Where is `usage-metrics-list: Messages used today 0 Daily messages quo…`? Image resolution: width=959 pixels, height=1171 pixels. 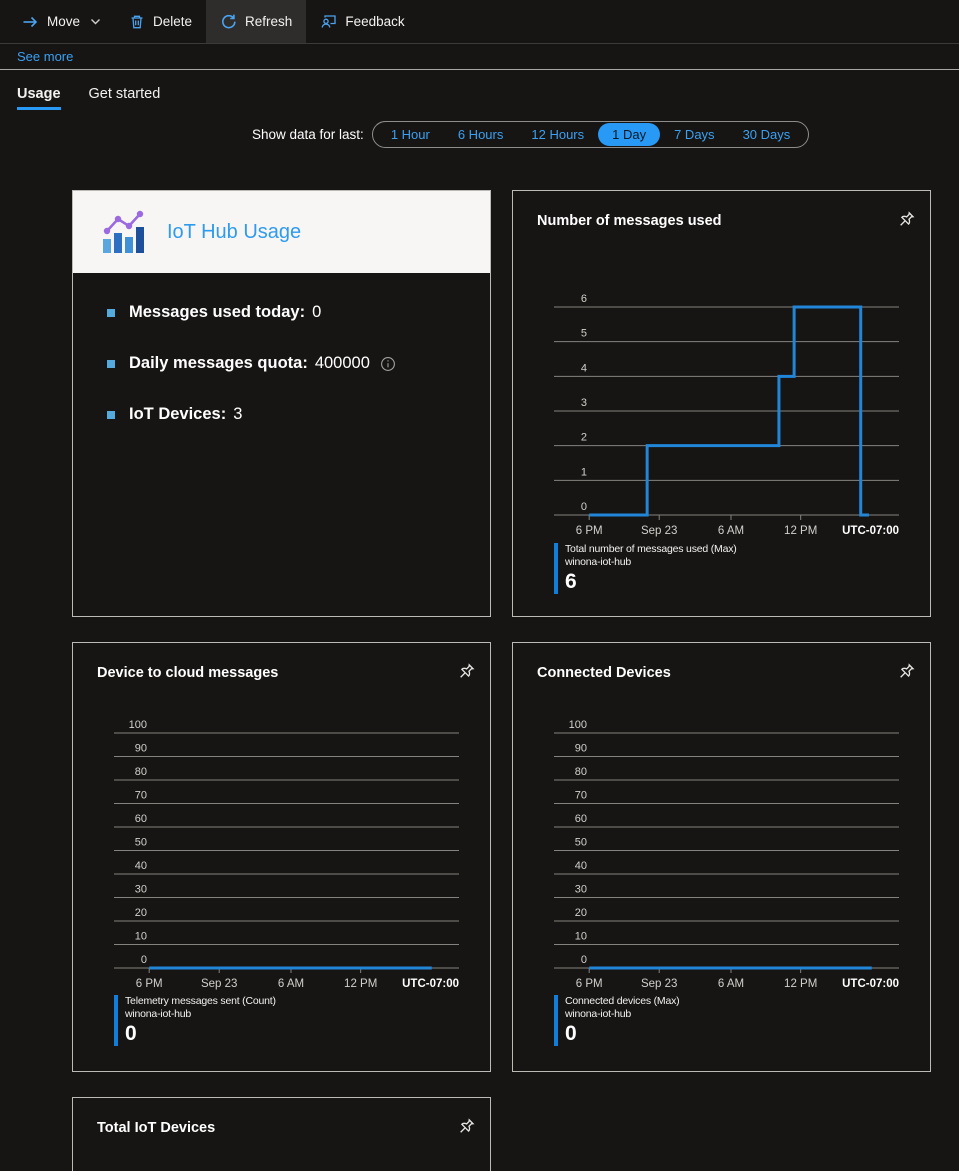
usage-metrics-list: Messages used today 0 Daily messages quo… is located at coordinates (281, 348).